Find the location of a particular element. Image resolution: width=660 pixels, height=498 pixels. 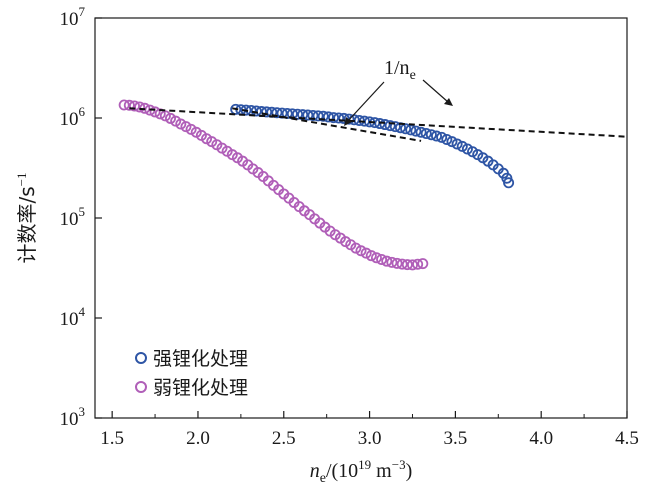

x-tick-label: 4.0 is located at coordinates (541, 438).